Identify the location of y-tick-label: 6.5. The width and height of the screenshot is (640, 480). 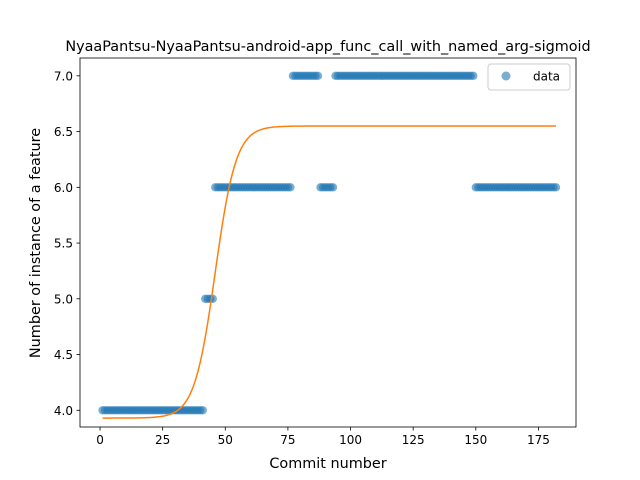
(63, 132).